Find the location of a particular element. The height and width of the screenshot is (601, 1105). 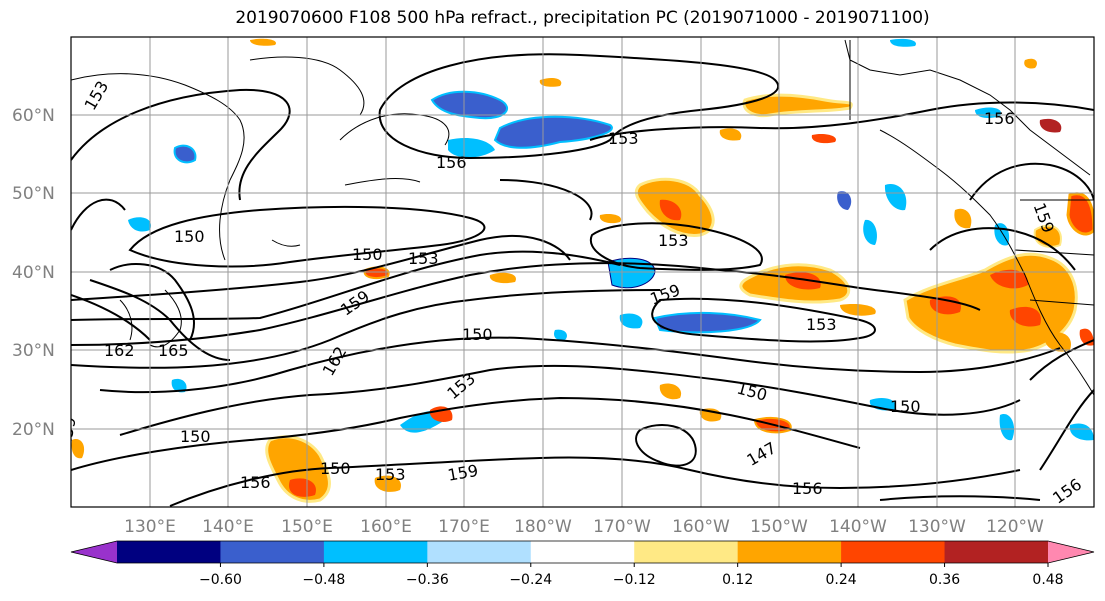

colorbar-extend-max is located at coordinates (1071, 552).